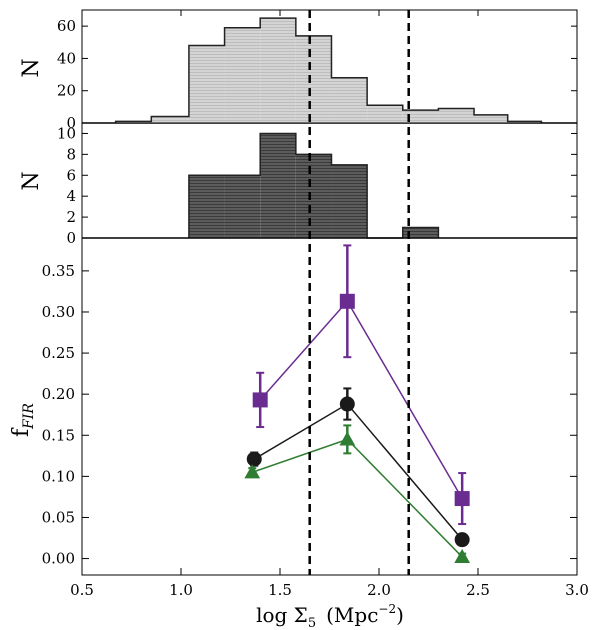  What do you see at coordinates (66, 26) in the screenshot?
I see `top-hist-ytick-label: 60` at bounding box center [66, 26].